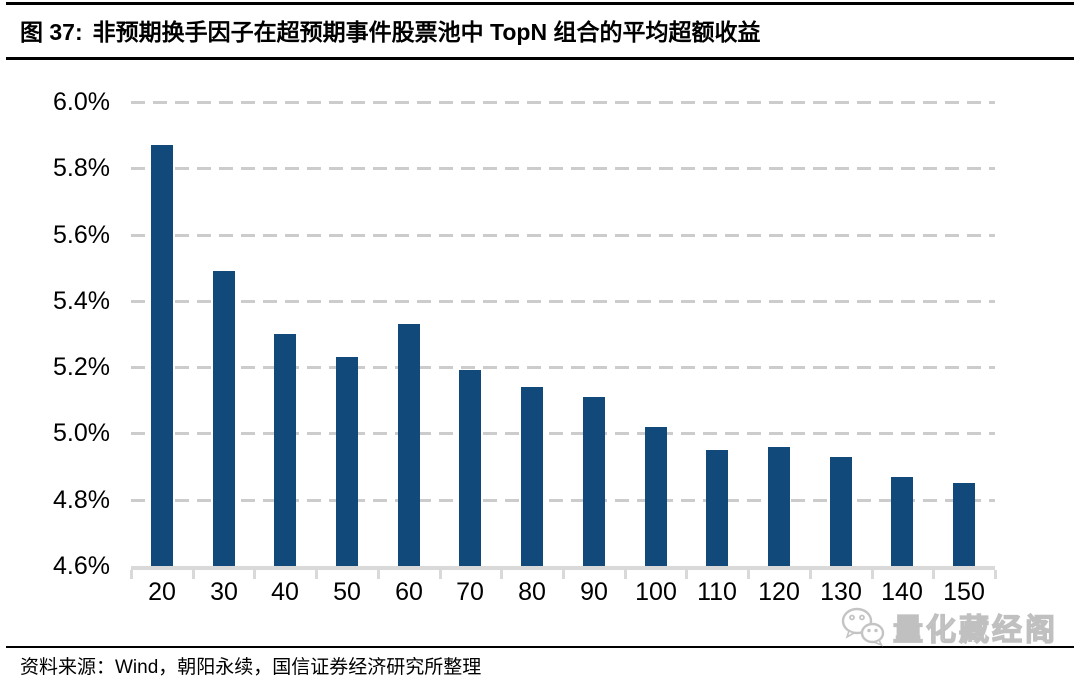 The image size is (1080, 679). Describe the element at coordinates (51, 32) in the screenshot. I see `figure-number-label: 图 37:` at that location.